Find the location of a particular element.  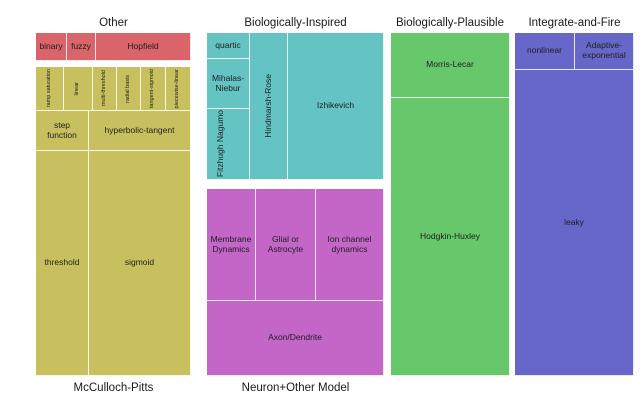

cell-quartic: quartic is located at coordinates (228, 46).